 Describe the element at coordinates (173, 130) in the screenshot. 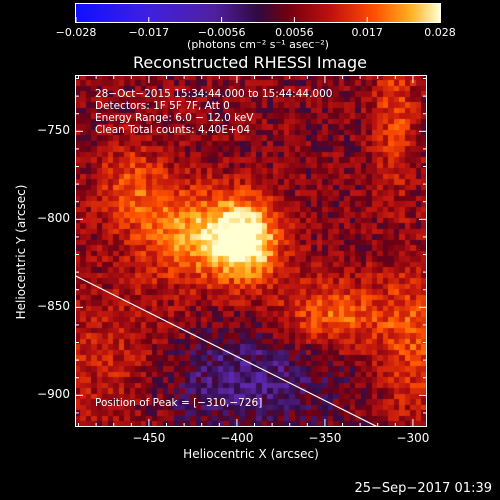

I see `info-total-counts: Clean Total counts: 4.40E+04` at that location.